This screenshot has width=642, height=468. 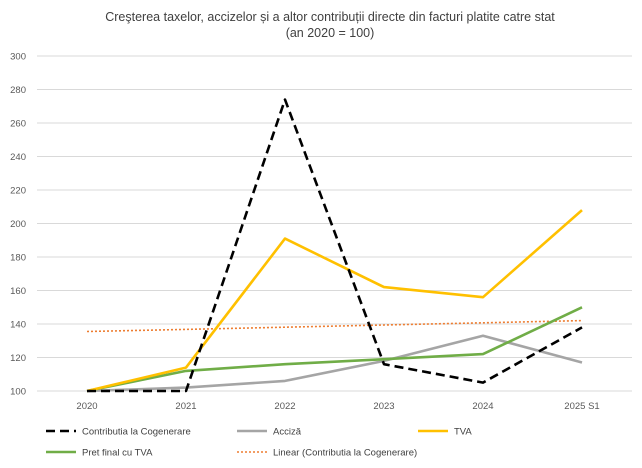 I want to click on x-tick-label: 2022, so click(x=284, y=406).